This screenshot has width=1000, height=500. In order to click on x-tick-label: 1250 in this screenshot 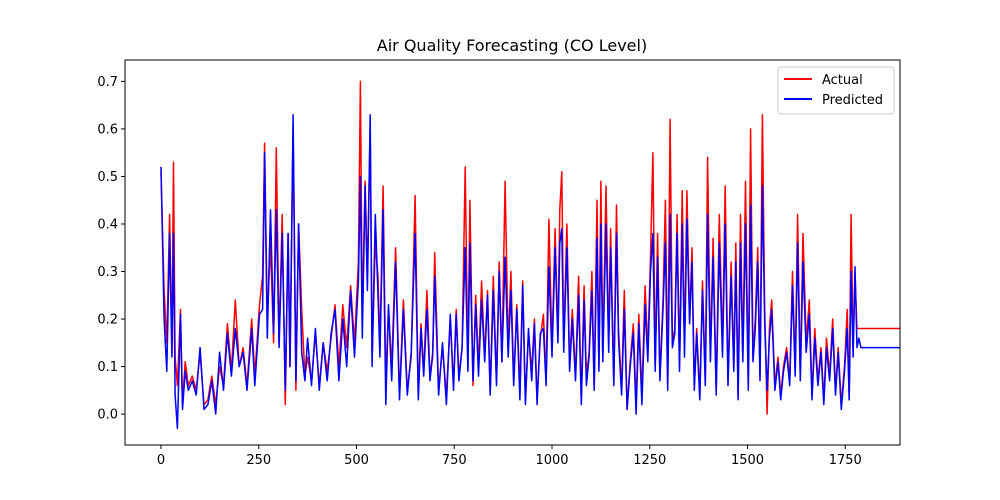, I will do `click(649, 460)`.